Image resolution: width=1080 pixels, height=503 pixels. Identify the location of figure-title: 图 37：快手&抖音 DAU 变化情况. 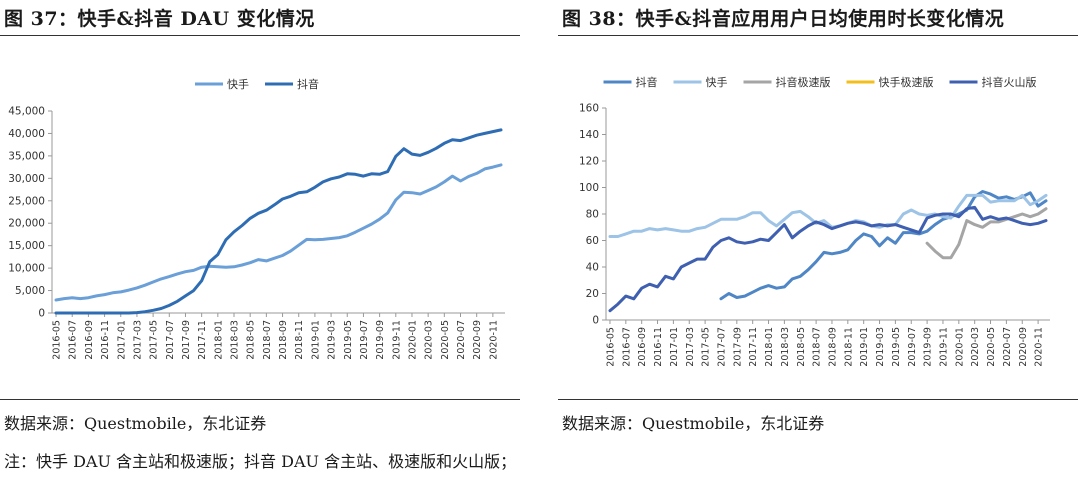
(159, 19).